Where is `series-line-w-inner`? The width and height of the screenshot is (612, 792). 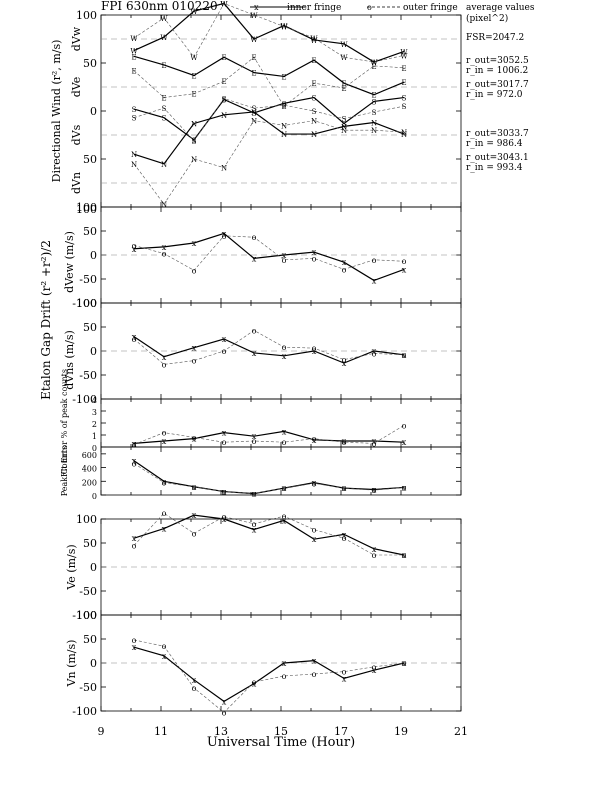 series-line-w-inner is located at coordinates (269, 32).